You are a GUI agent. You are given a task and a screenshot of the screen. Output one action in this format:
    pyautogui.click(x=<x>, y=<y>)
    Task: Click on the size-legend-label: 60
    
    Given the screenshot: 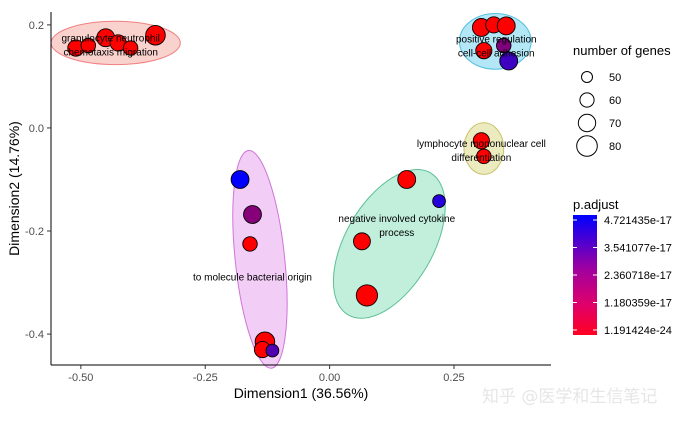 What is the action you would take?
    pyautogui.click(x=615, y=101)
    